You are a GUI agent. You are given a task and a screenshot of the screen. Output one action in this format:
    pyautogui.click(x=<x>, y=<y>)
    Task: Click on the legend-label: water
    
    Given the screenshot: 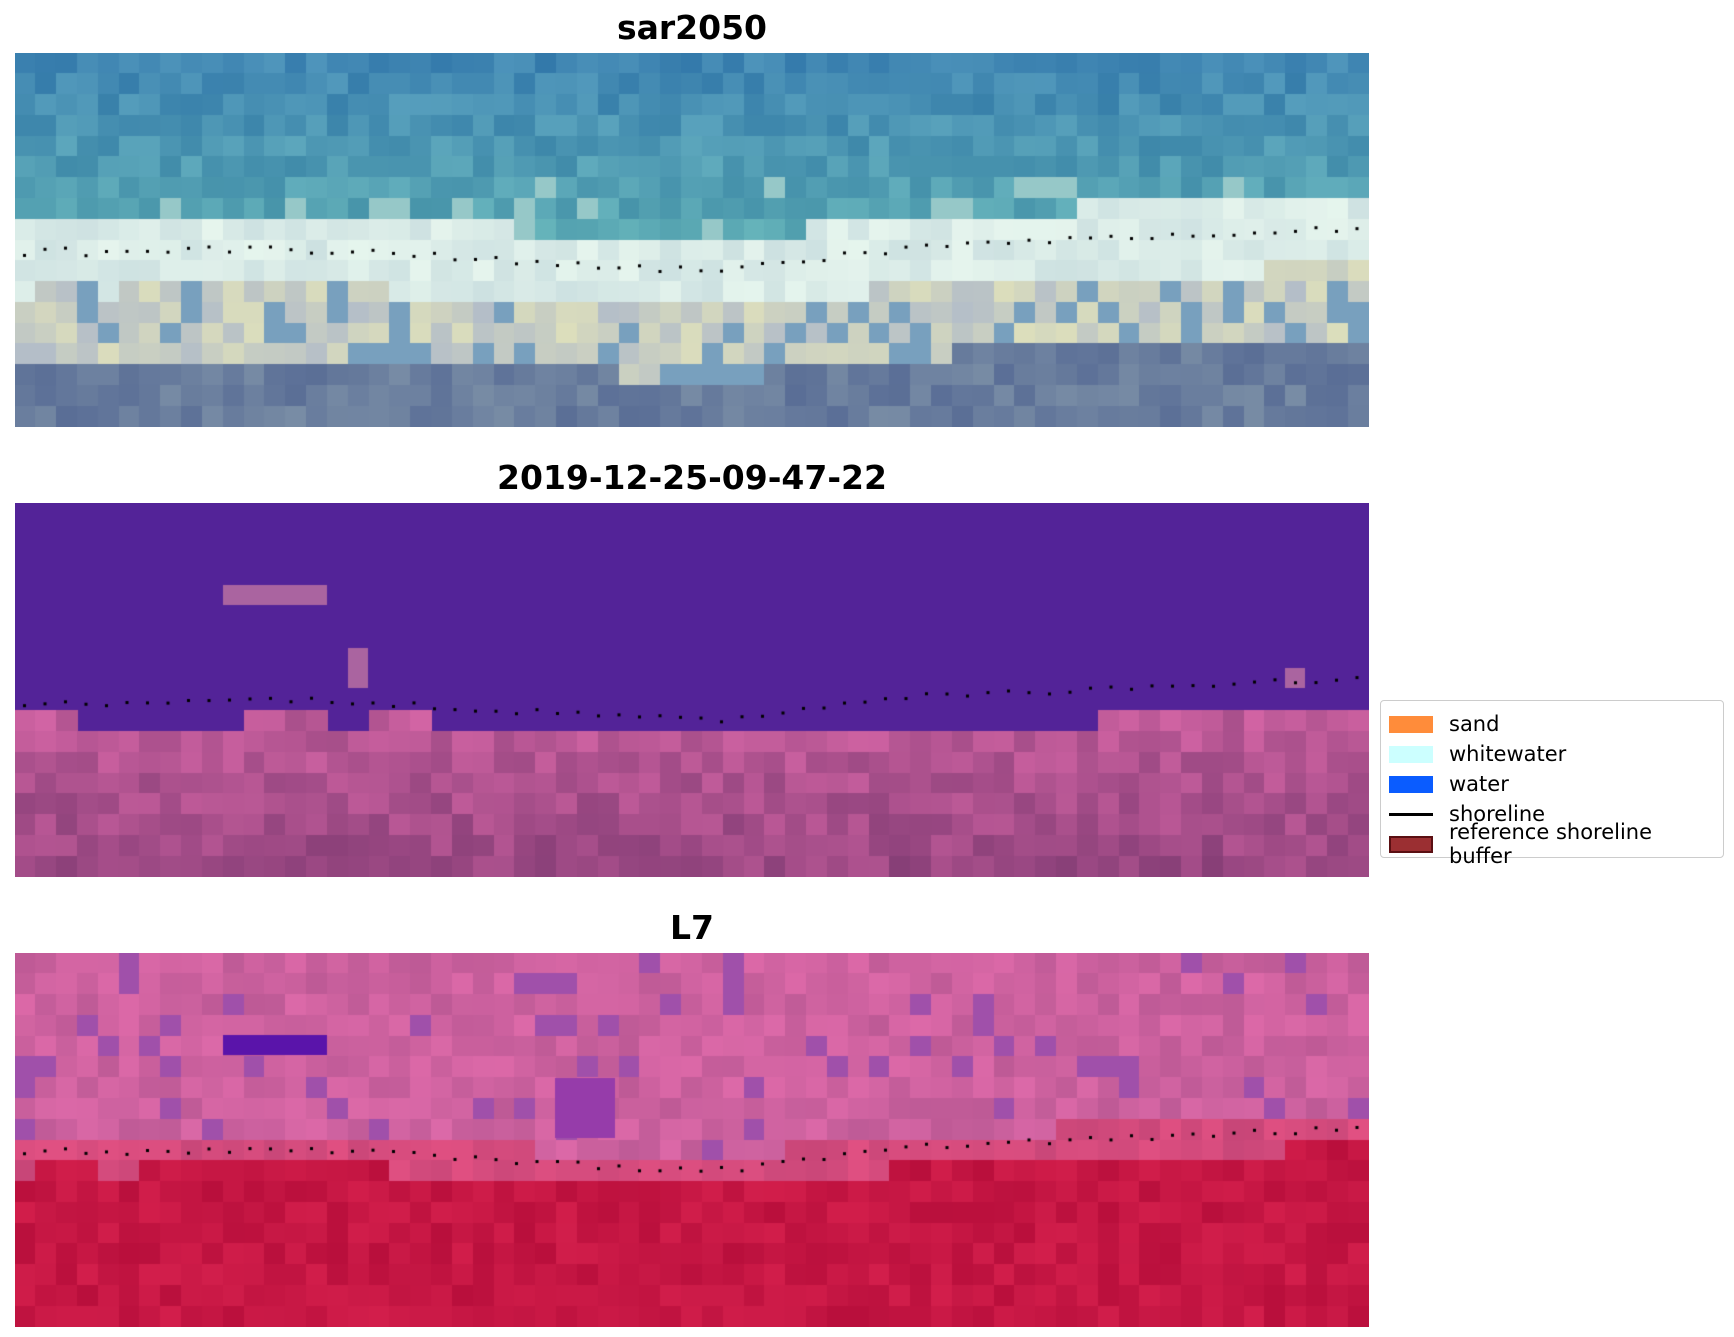 What is the action you would take?
    pyautogui.click(x=1479, y=784)
    